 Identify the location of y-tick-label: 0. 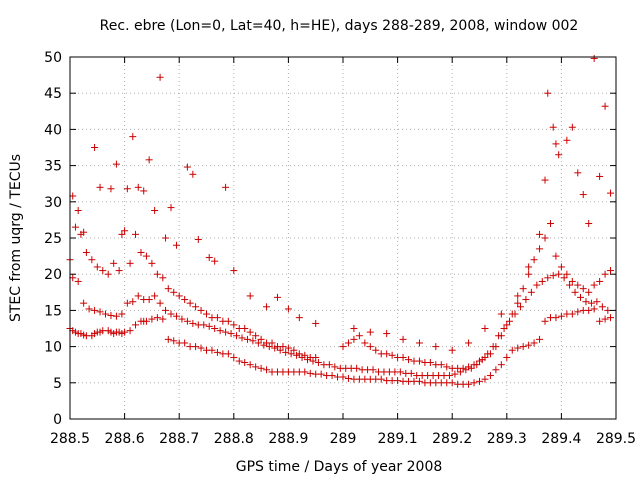
(57, 420).